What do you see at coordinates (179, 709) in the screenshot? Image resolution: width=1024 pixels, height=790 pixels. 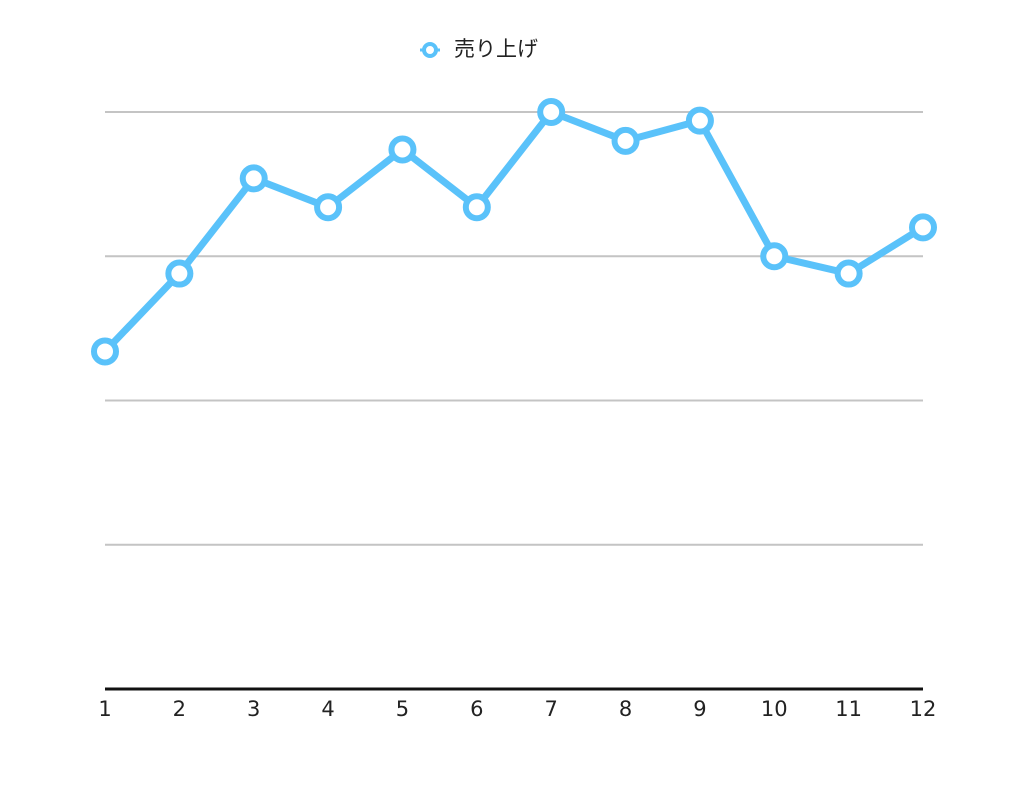 I see `x-tick-label: 2` at bounding box center [179, 709].